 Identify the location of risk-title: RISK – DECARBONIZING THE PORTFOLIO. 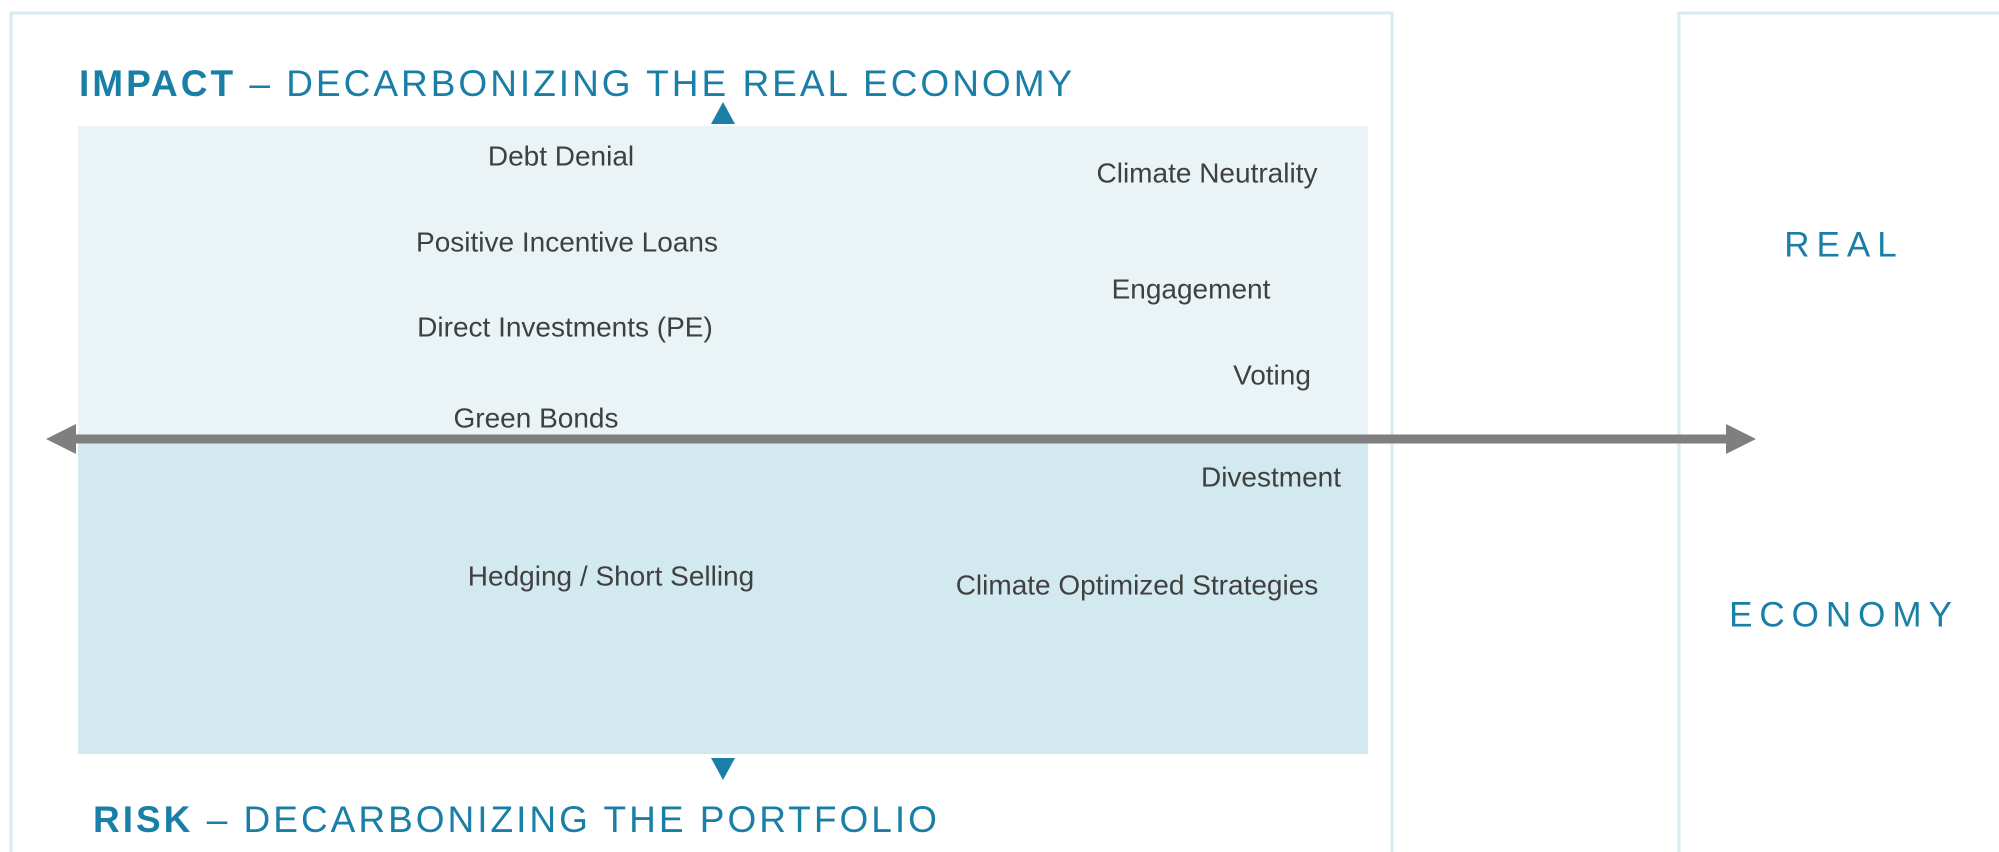
(516, 819).